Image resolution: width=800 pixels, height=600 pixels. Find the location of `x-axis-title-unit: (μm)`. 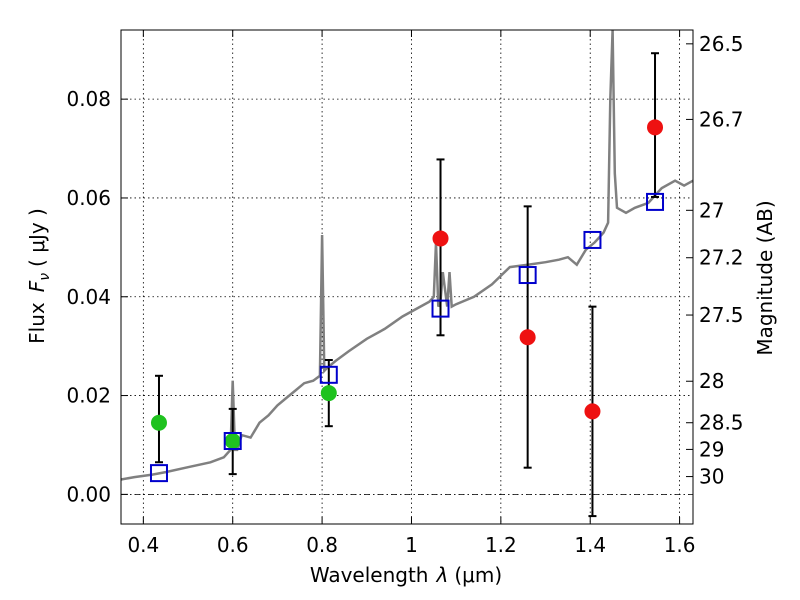

x-axis-title-unit: (μm) is located at coordinates (478, 575).